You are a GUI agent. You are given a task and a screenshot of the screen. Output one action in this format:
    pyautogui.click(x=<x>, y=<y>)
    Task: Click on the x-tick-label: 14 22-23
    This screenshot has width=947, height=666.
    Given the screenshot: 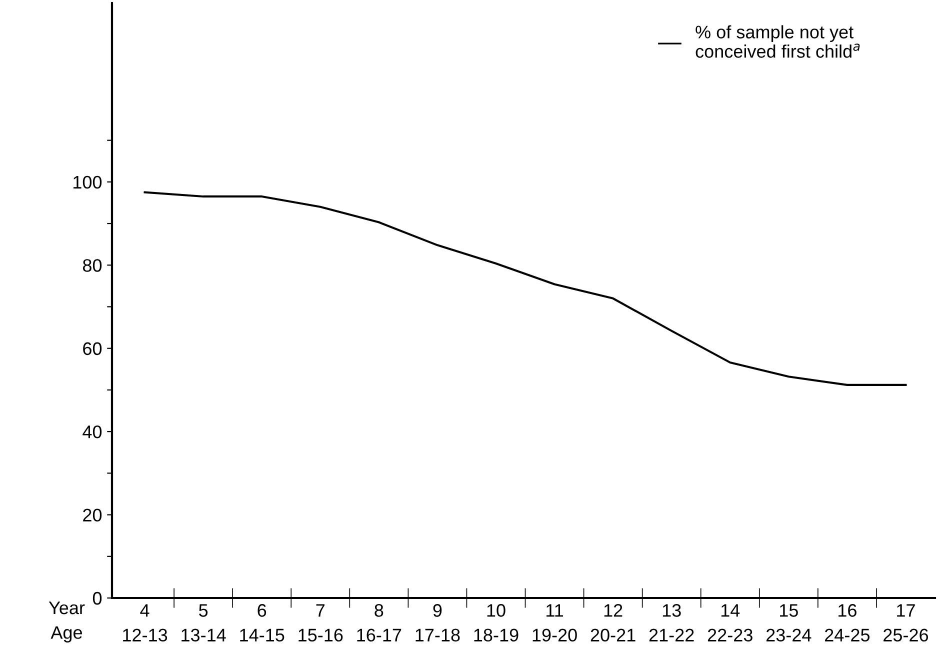 What is the action you would take?
    pyautogui.click(x=730, y=623)
    